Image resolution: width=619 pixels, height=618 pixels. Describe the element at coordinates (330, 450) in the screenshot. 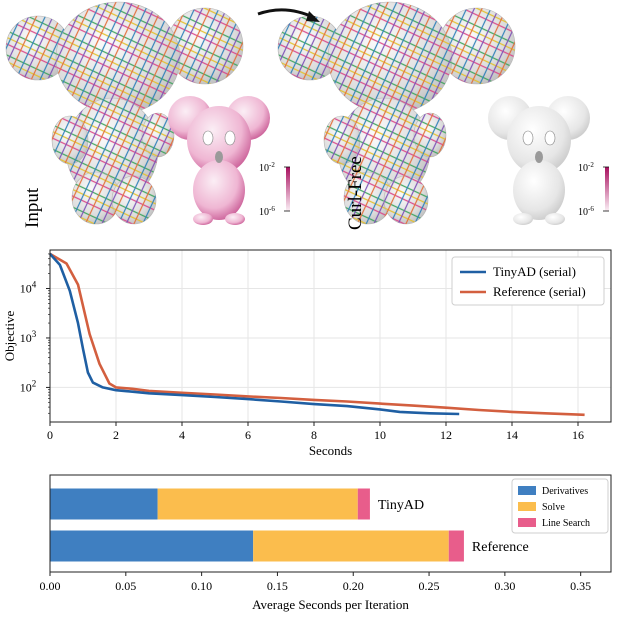

I see `line-chart-x-axis-label: Seconds` at that location.